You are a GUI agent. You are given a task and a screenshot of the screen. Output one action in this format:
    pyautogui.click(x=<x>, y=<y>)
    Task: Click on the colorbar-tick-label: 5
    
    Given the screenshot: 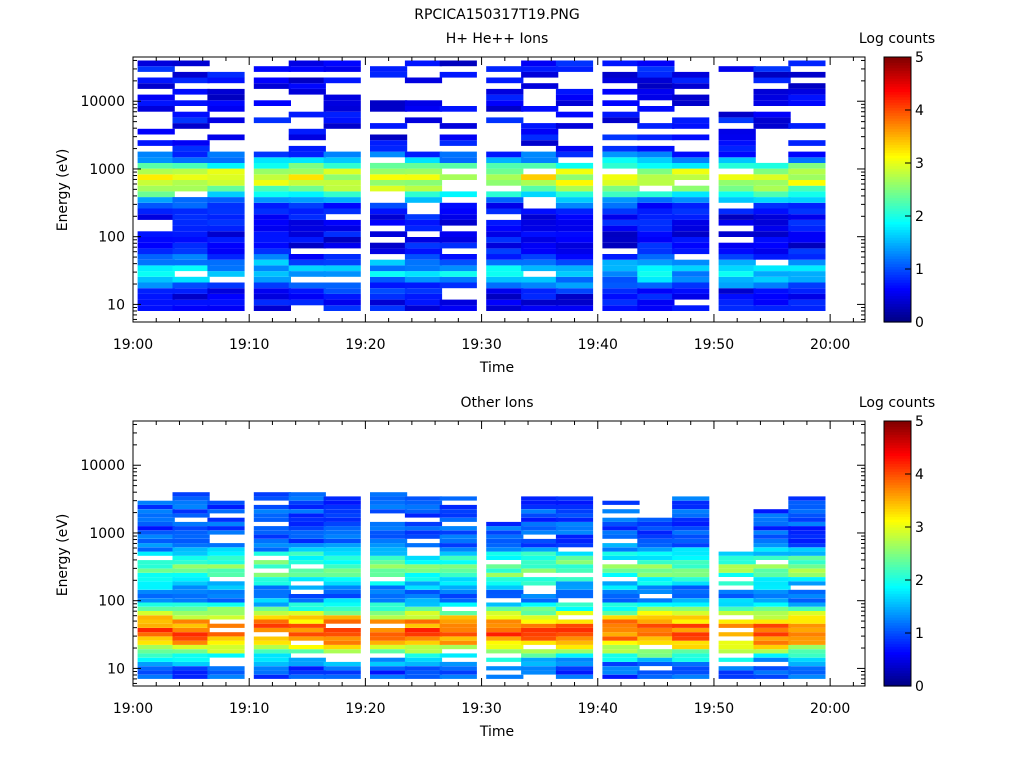 What is the action you would take?
    pyautogui.click(x=919, y=422)
    